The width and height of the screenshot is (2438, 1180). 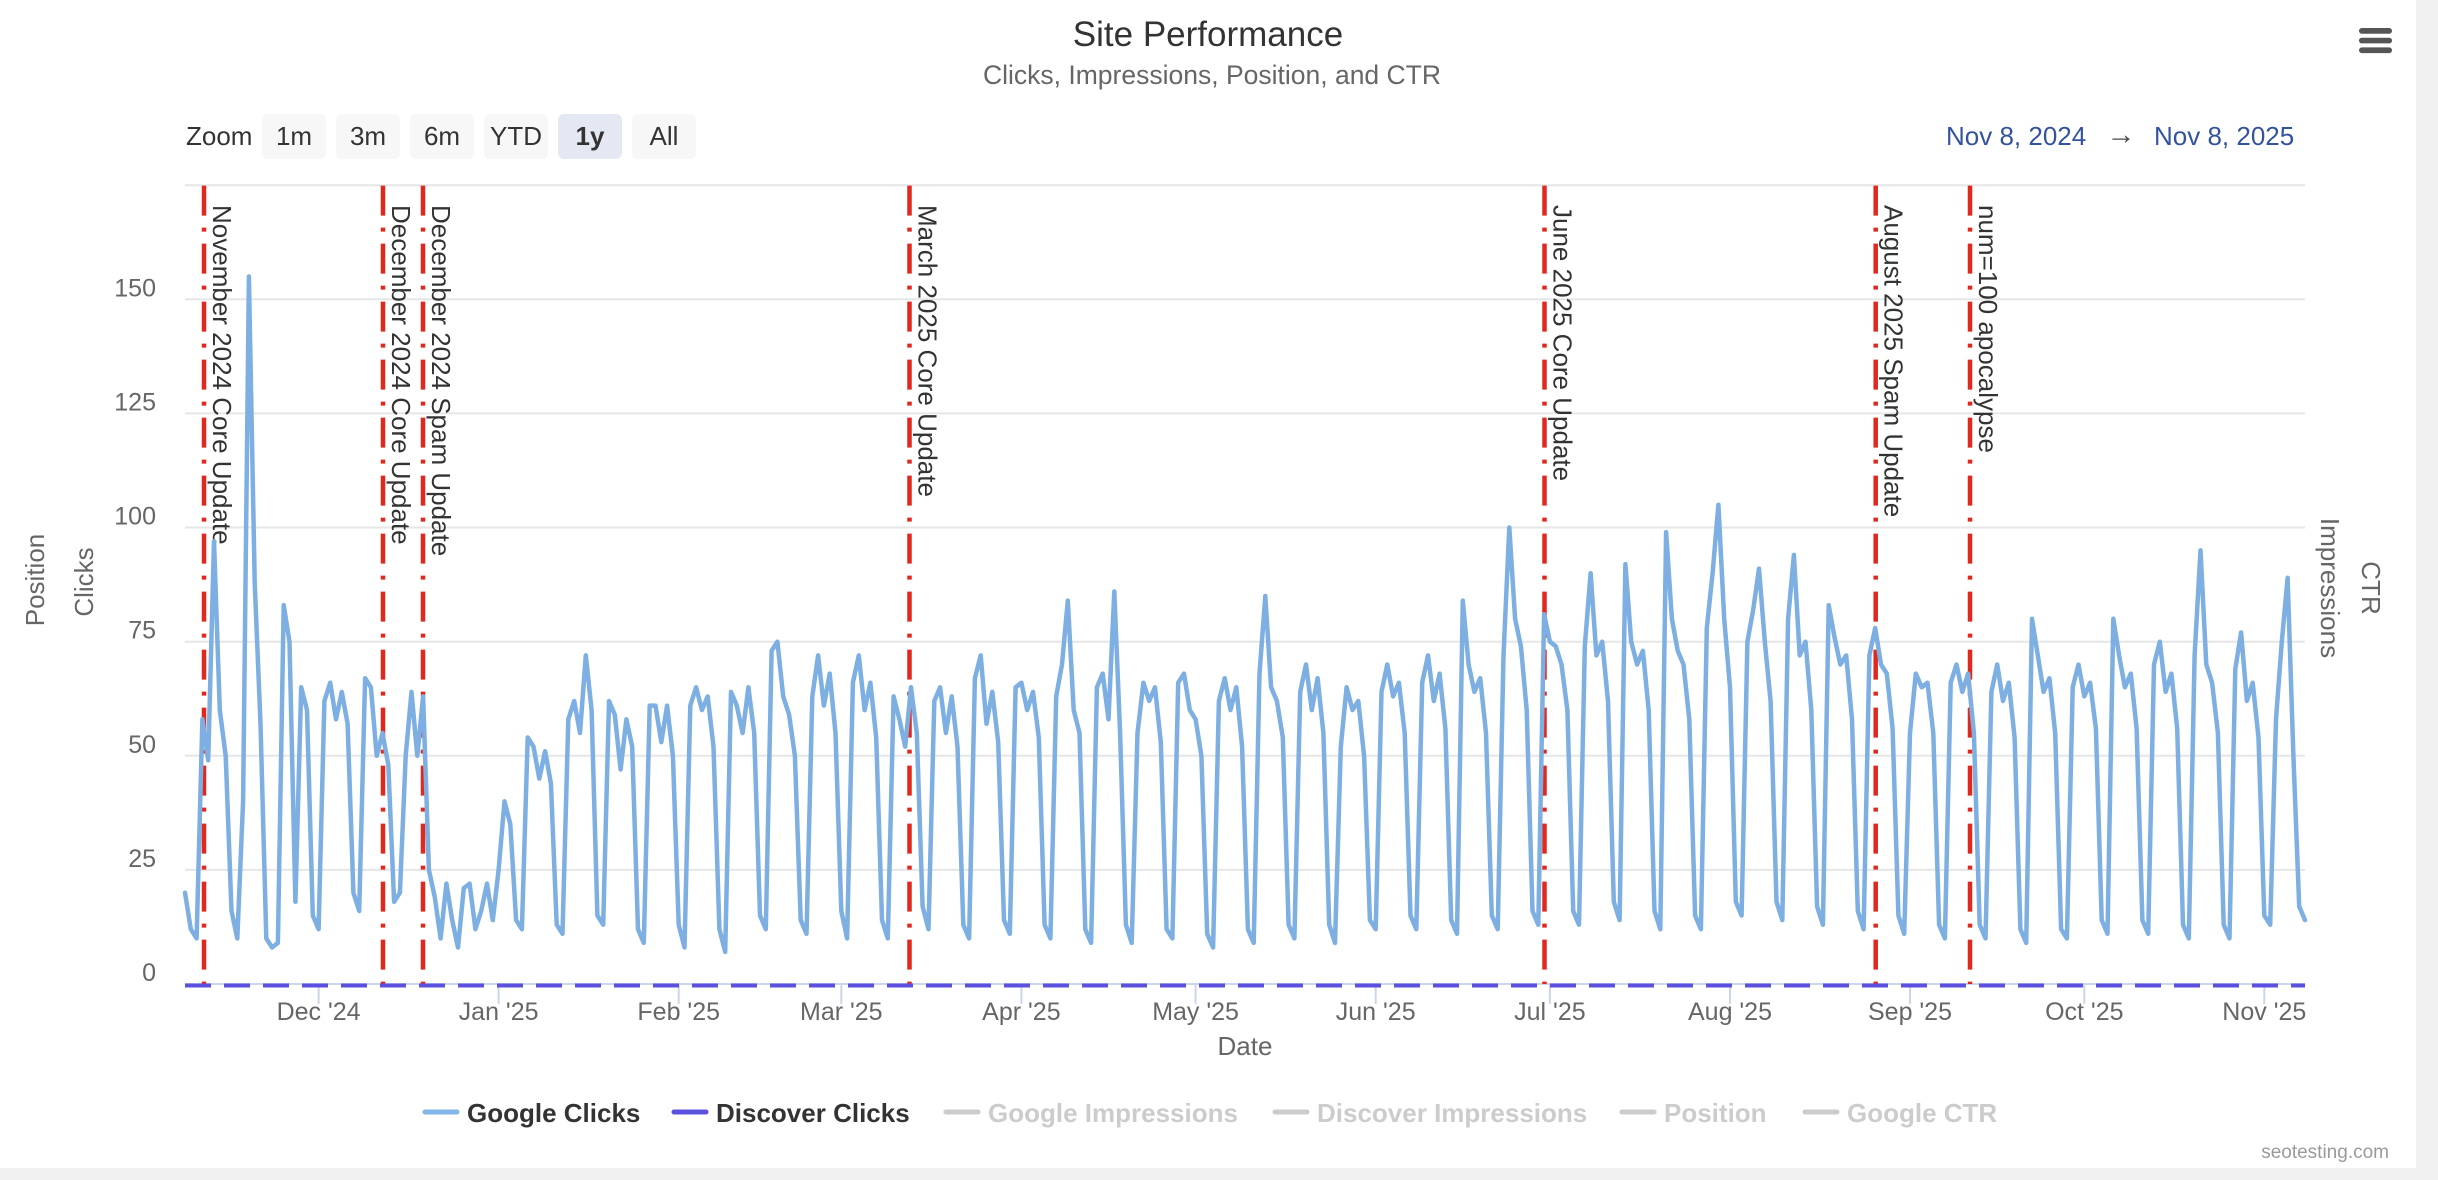 I want to click on svg-text: Oct '25, so click(x=2084, y=1012).